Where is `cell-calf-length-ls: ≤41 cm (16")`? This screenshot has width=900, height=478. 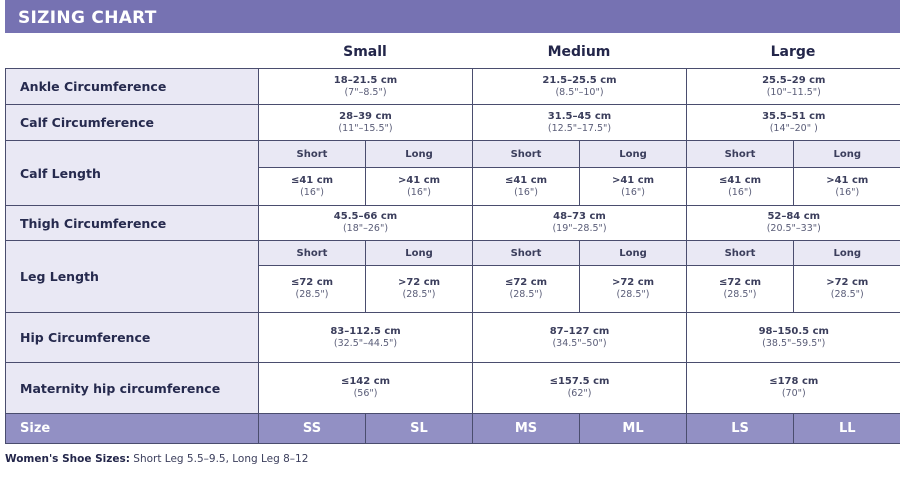 cell-calf-length-ls: ≤41 cm (16") is located at coordinates (740, 186).